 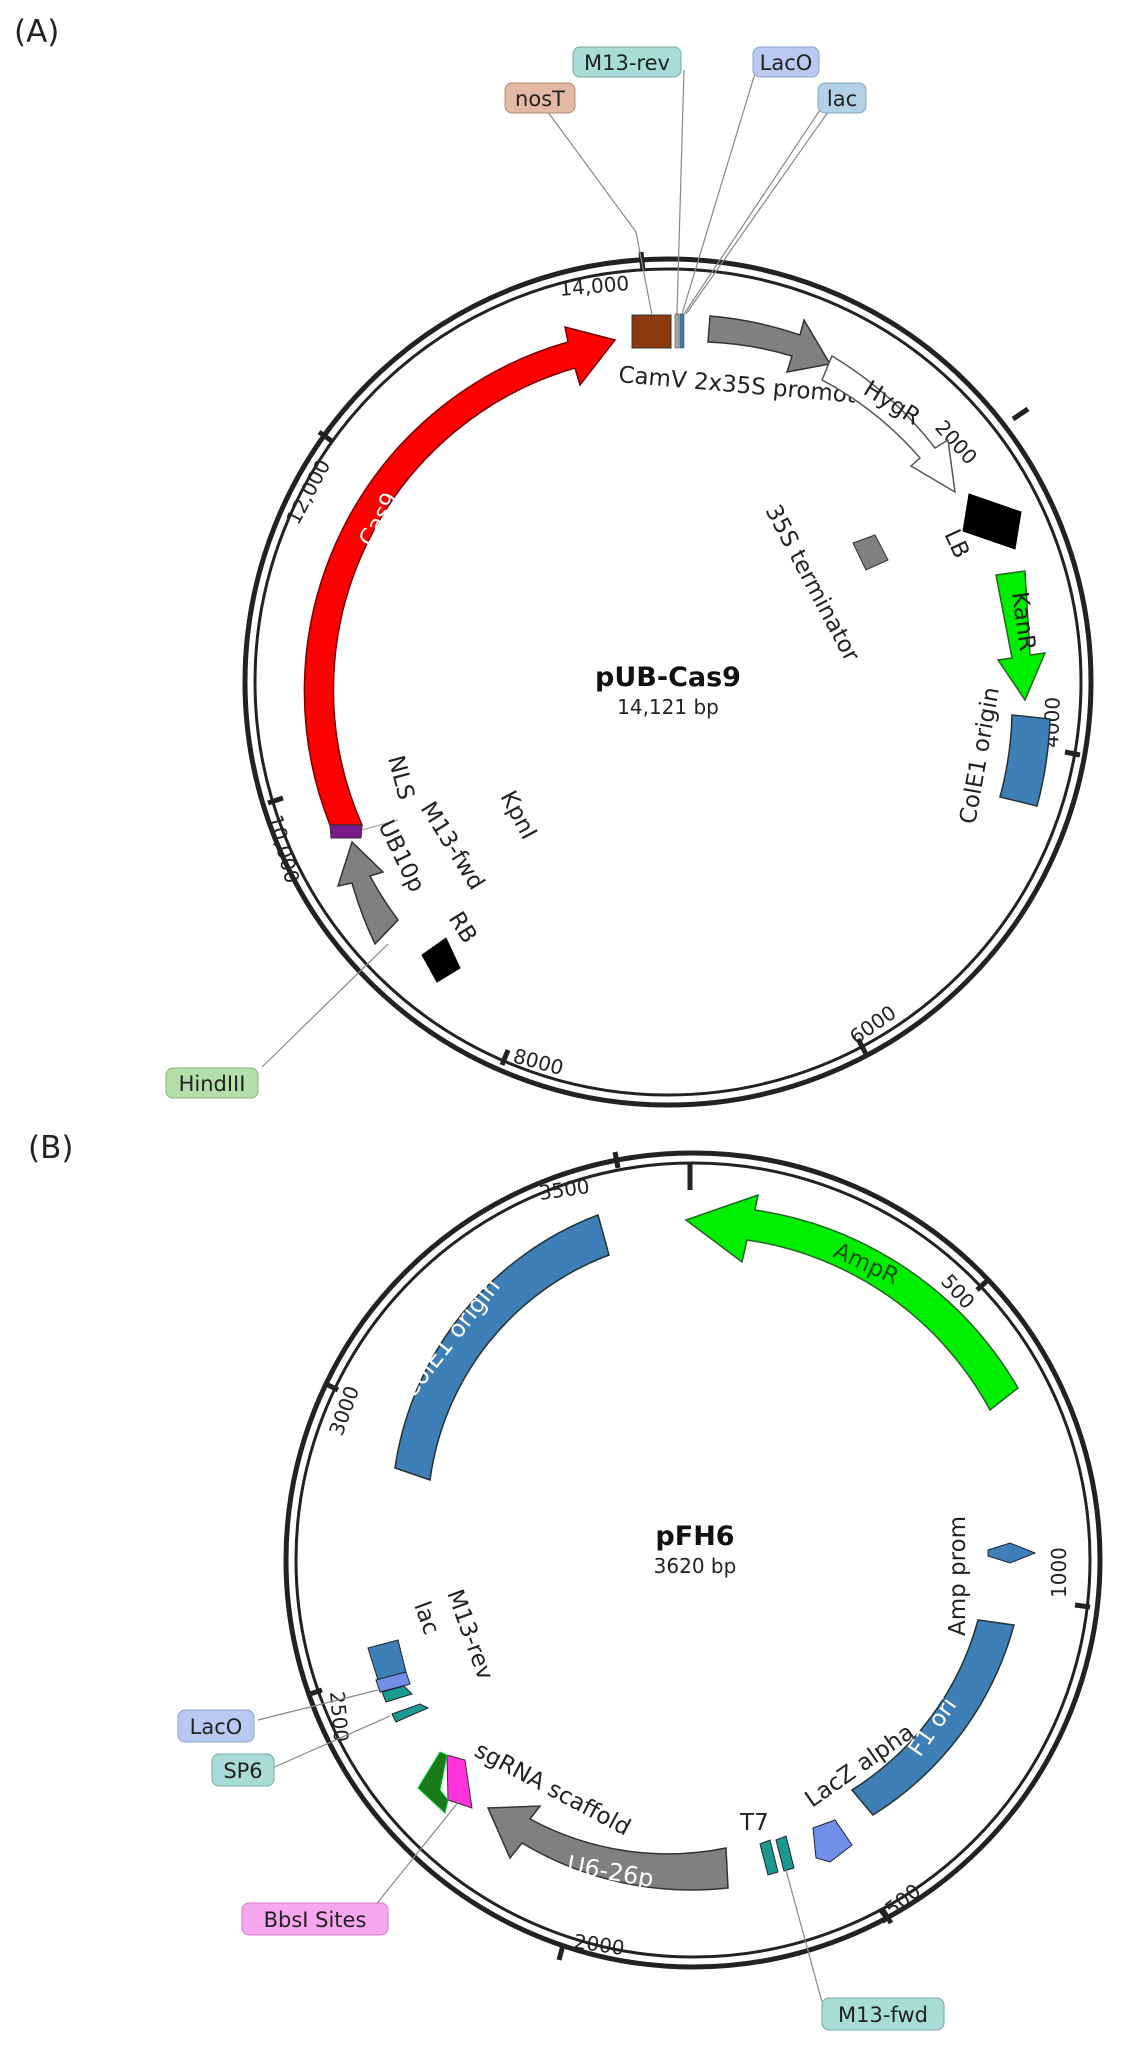 What do you see at coordinates (283, 849) in the screenshot?
I see `plasmid-a-tick-label: 10,000` at bounding box center [283, 849].